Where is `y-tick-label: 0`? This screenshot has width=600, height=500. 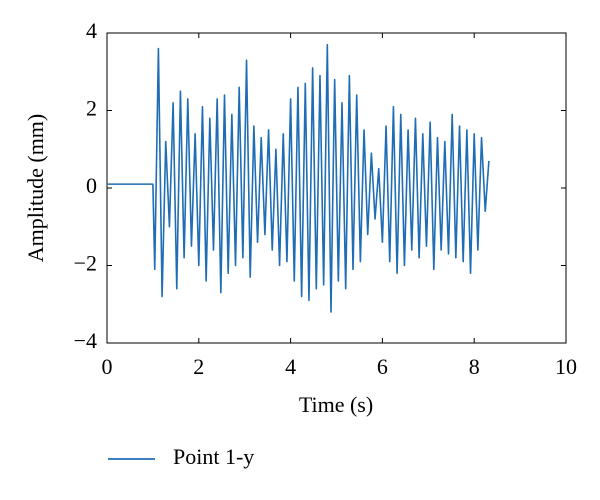
y-tick-label: 0 is located at coordinates (91, 185).